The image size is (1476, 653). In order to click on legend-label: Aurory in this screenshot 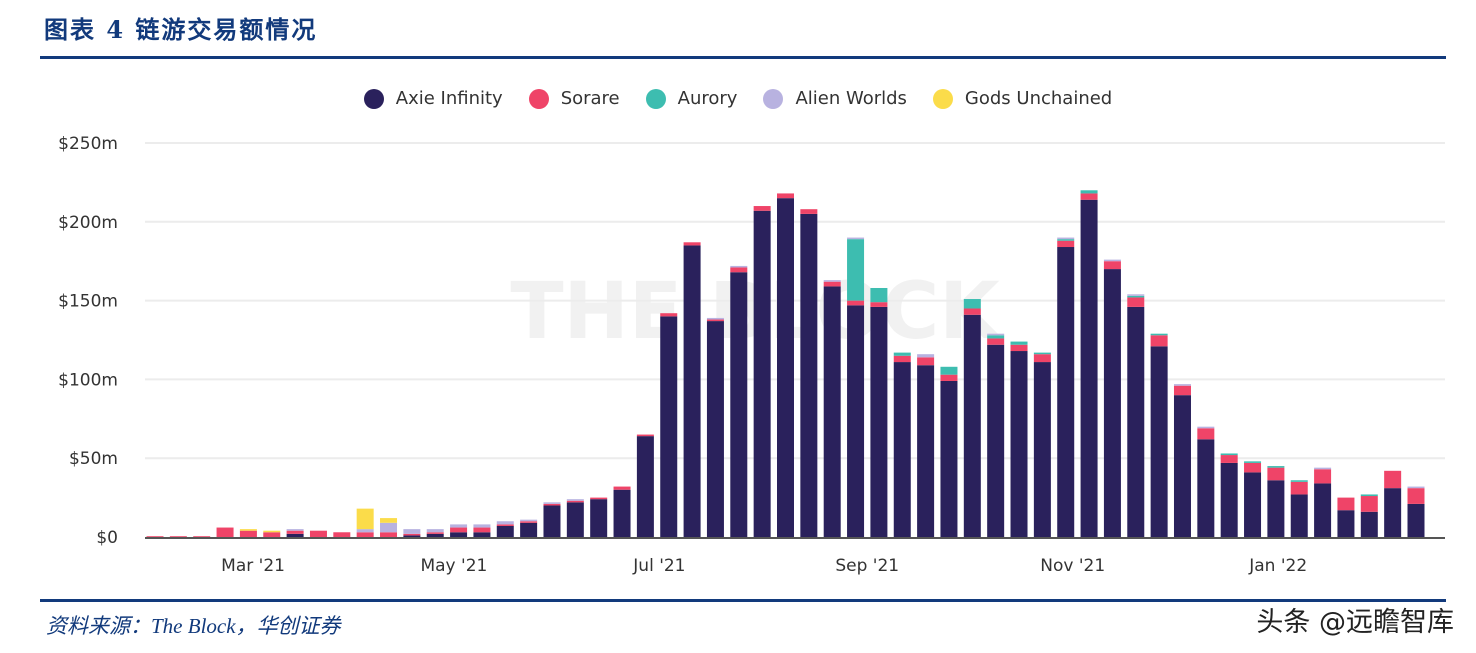, I will do `click(707, 98)`.